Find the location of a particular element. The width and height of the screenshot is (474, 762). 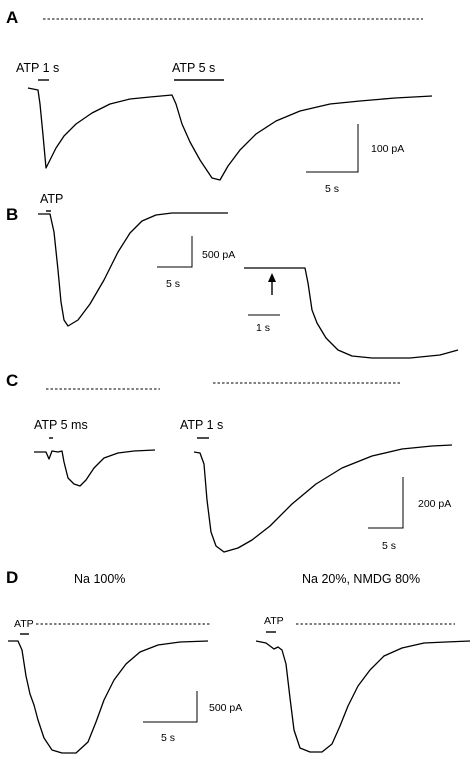

panel-d-scale-current-label: 500 pA is located at coordinates (225, 708).